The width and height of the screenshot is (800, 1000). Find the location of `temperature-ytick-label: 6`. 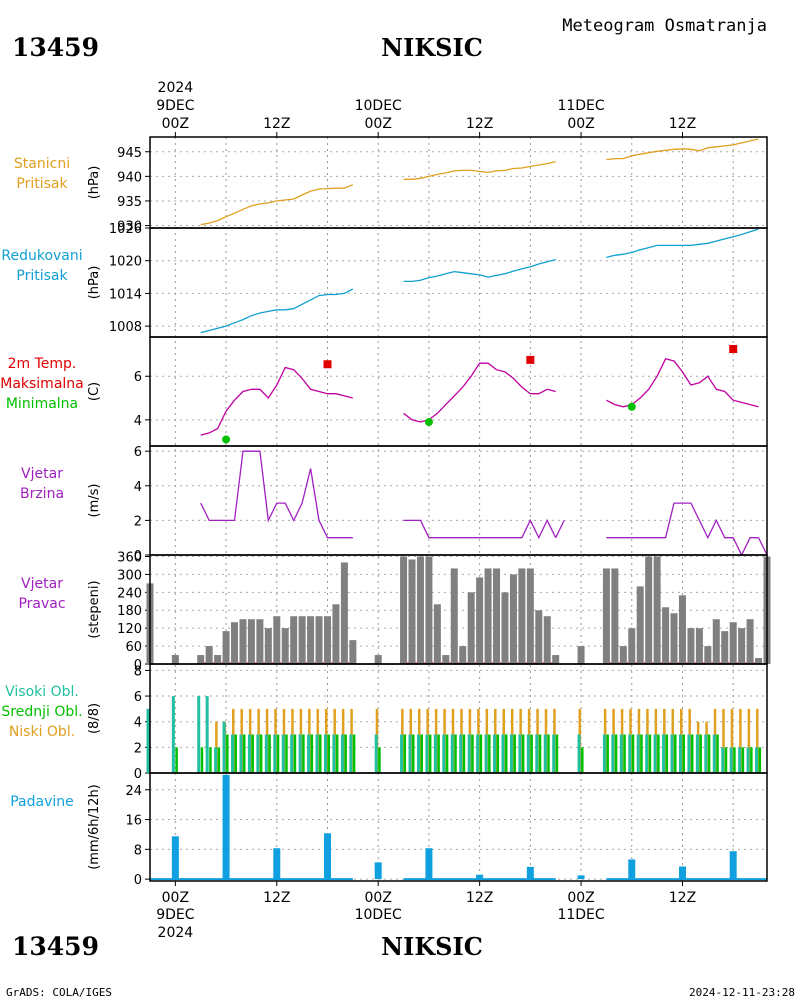

temperature-ytick-label: 6 is located at coordinates (138, 377).